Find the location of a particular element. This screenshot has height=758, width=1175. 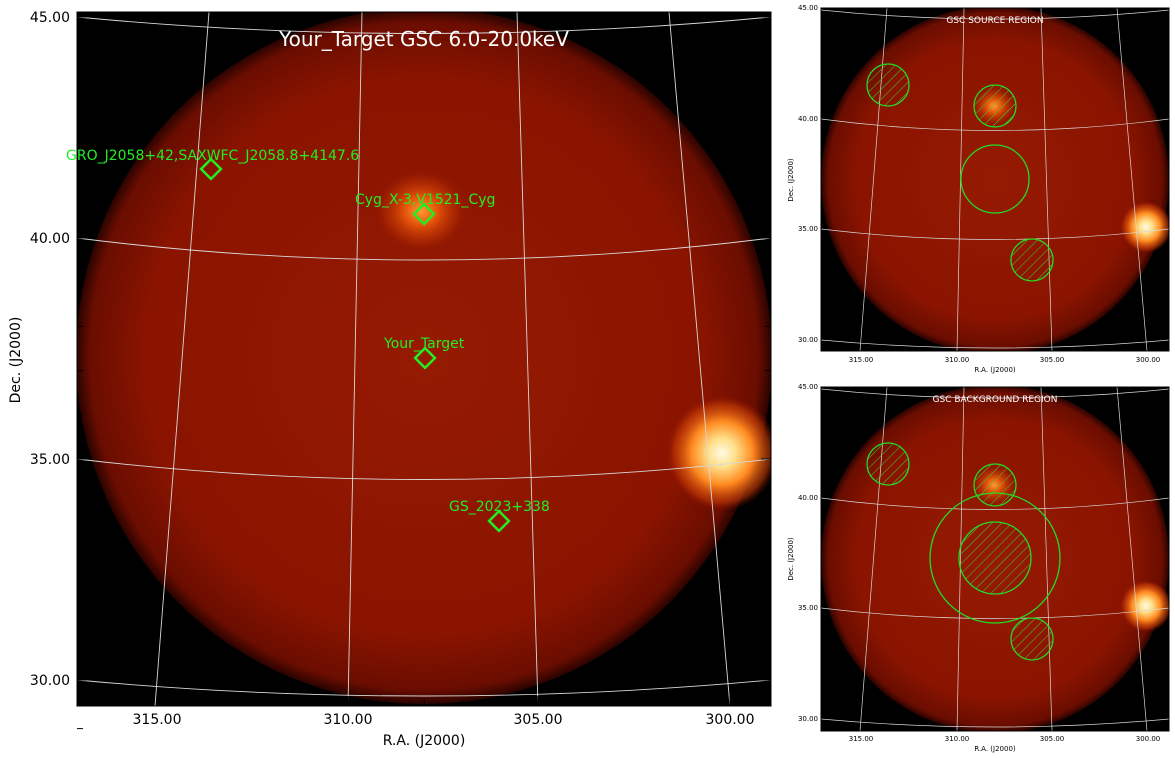

main-y-tick-labels: 45.00 40.00 35.00 30.00 is located at coordinates (50, 349).